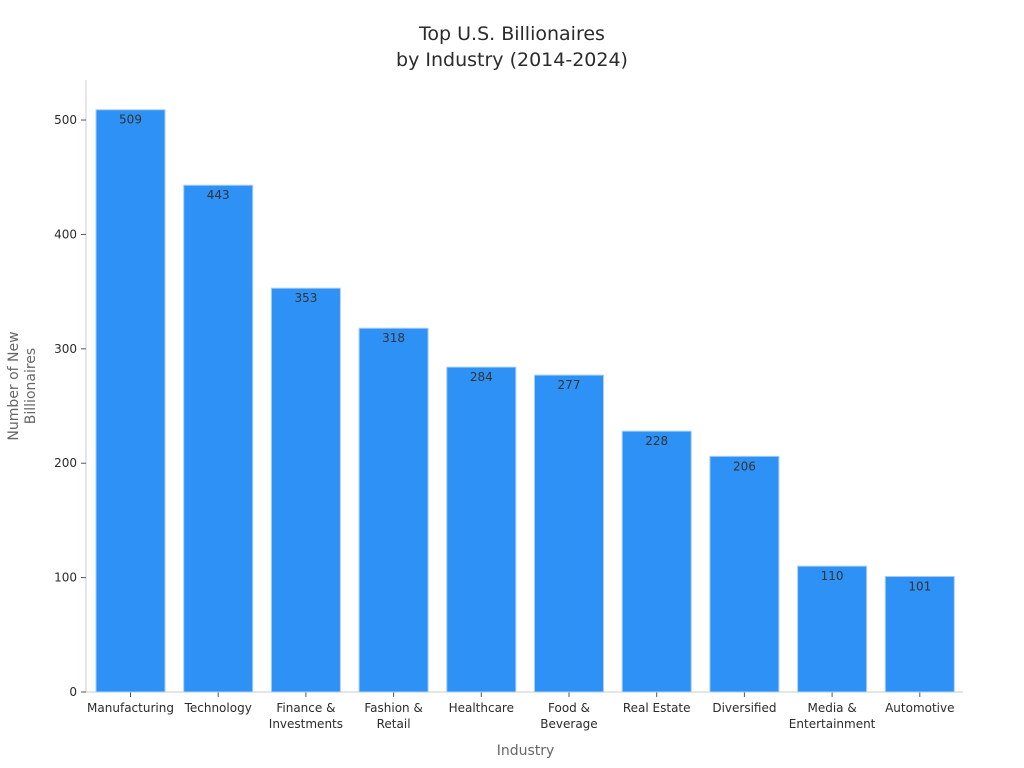 The image size is (1024, 768). Describe the element at coordinates (919, 586) in the screenshot. I see `bar-value-label: 101` at that location.